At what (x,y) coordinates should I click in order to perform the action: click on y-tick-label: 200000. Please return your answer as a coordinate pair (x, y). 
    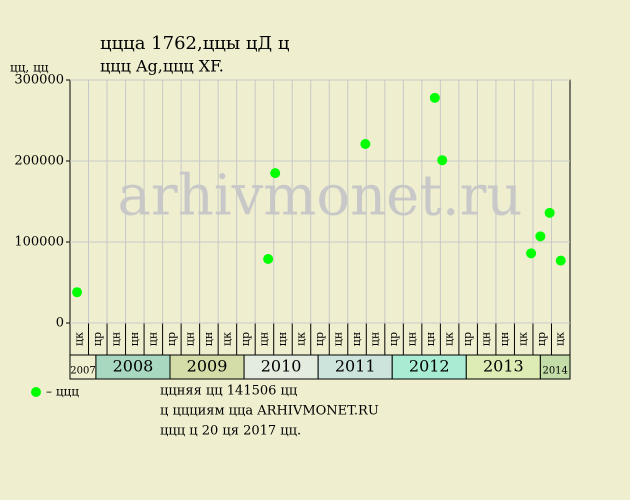
    Looking at the image, I should click on (39, 161).